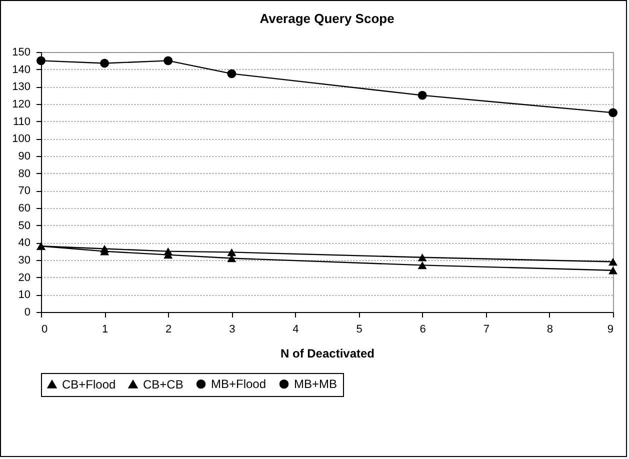 This screenshot has width=629, height=459. What do you see at coordinates (423, 330) in the screenshot?
I see `x-tick-label: 6` at bounding box center [423, 330].